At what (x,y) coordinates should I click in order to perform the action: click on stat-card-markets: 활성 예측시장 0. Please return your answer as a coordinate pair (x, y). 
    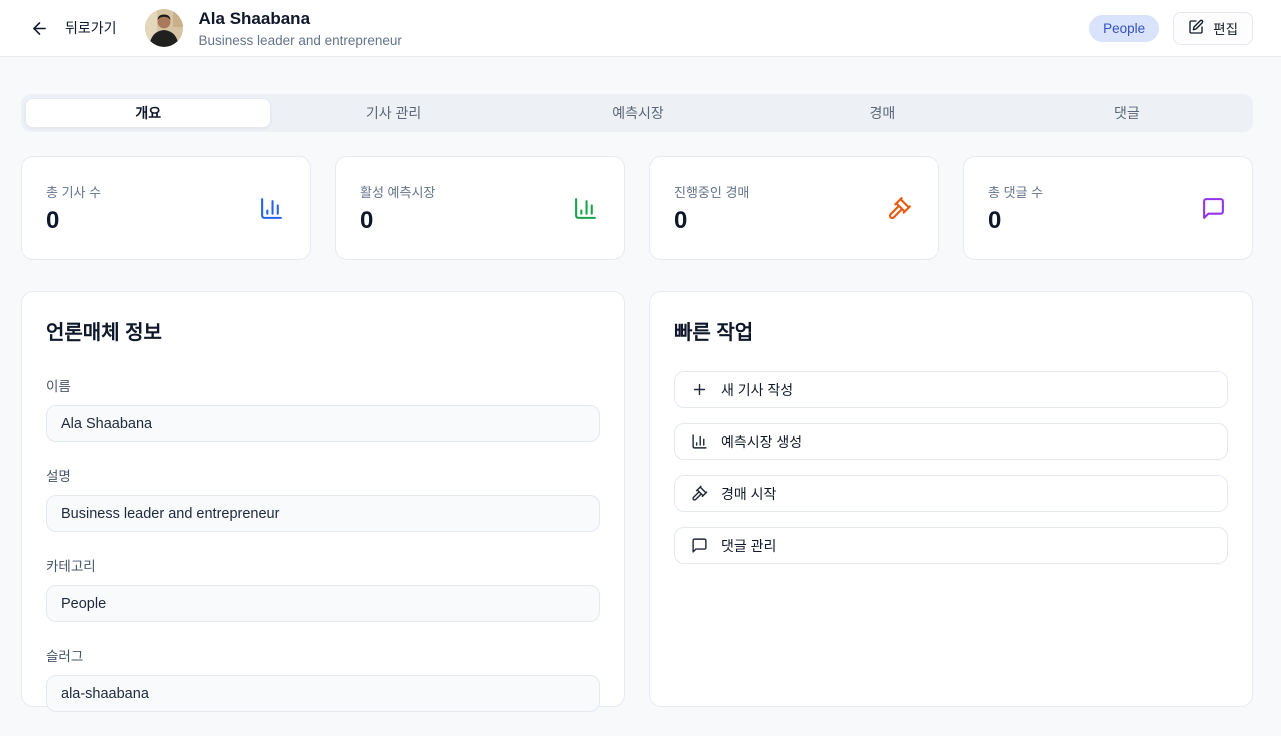
    Looking at the image, I should click on (480, 208).